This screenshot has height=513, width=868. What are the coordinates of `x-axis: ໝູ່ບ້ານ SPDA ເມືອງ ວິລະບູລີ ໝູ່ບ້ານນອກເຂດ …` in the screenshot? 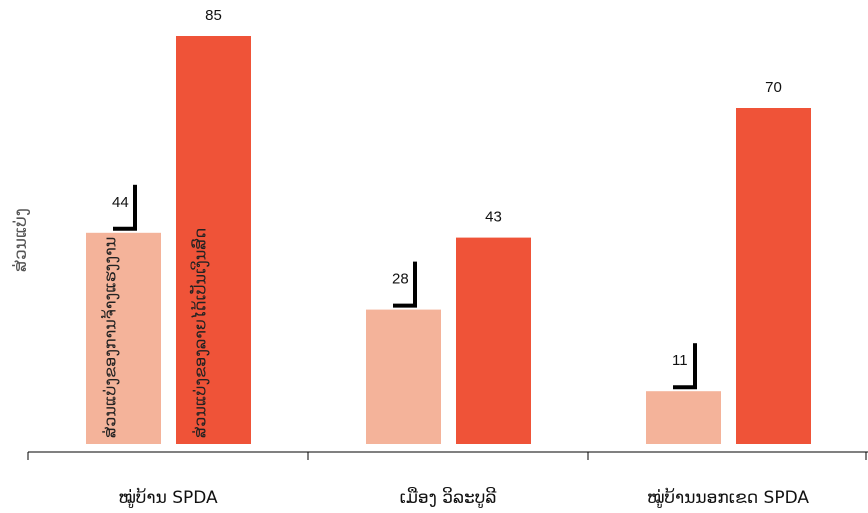 It's located at (448, 480).